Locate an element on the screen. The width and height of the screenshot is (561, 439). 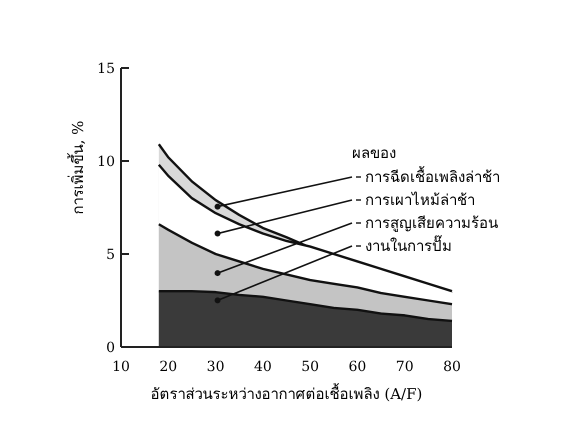
y-axis-title: การเพิ่มขึ้น, % is located at coordinates (77, 167).